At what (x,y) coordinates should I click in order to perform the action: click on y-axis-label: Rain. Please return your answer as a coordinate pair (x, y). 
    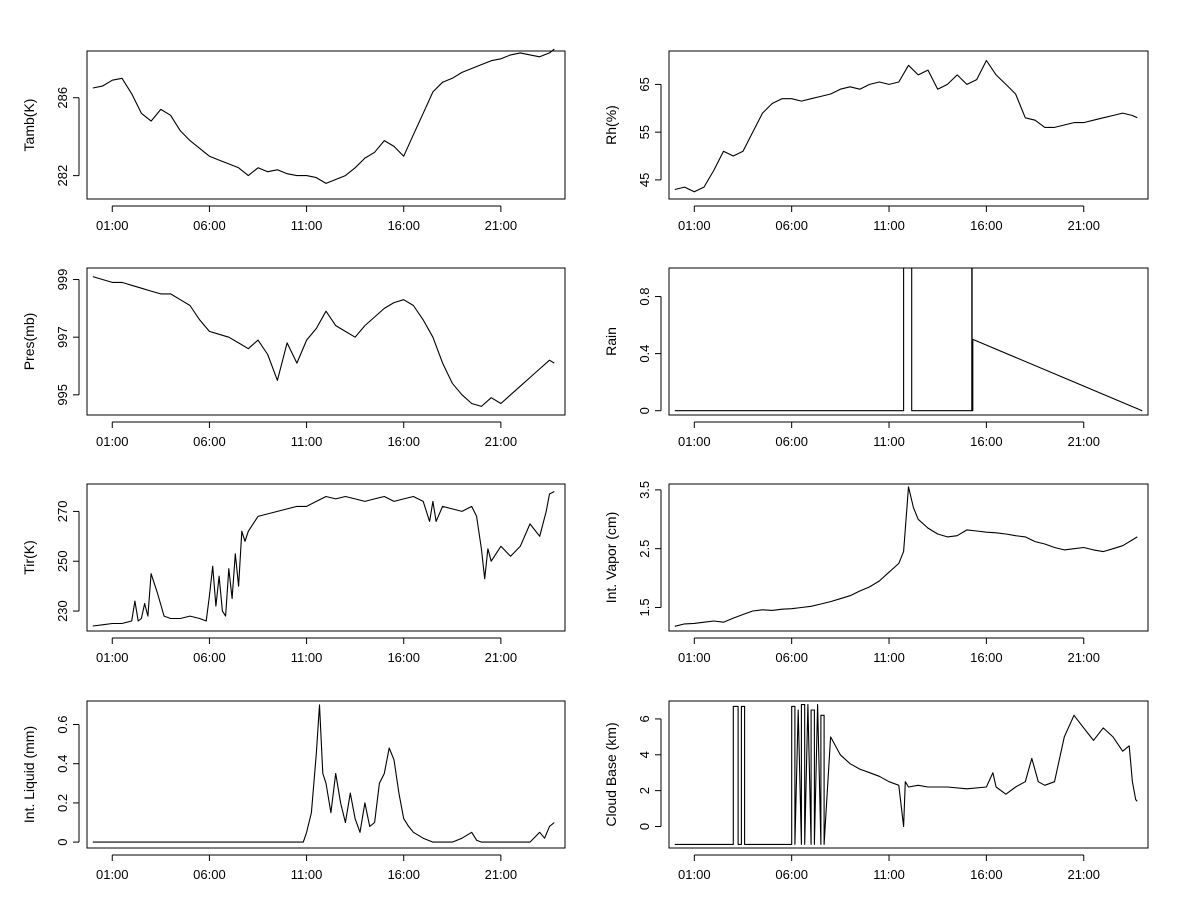
    Looking at the image, I should click on (611, 341).